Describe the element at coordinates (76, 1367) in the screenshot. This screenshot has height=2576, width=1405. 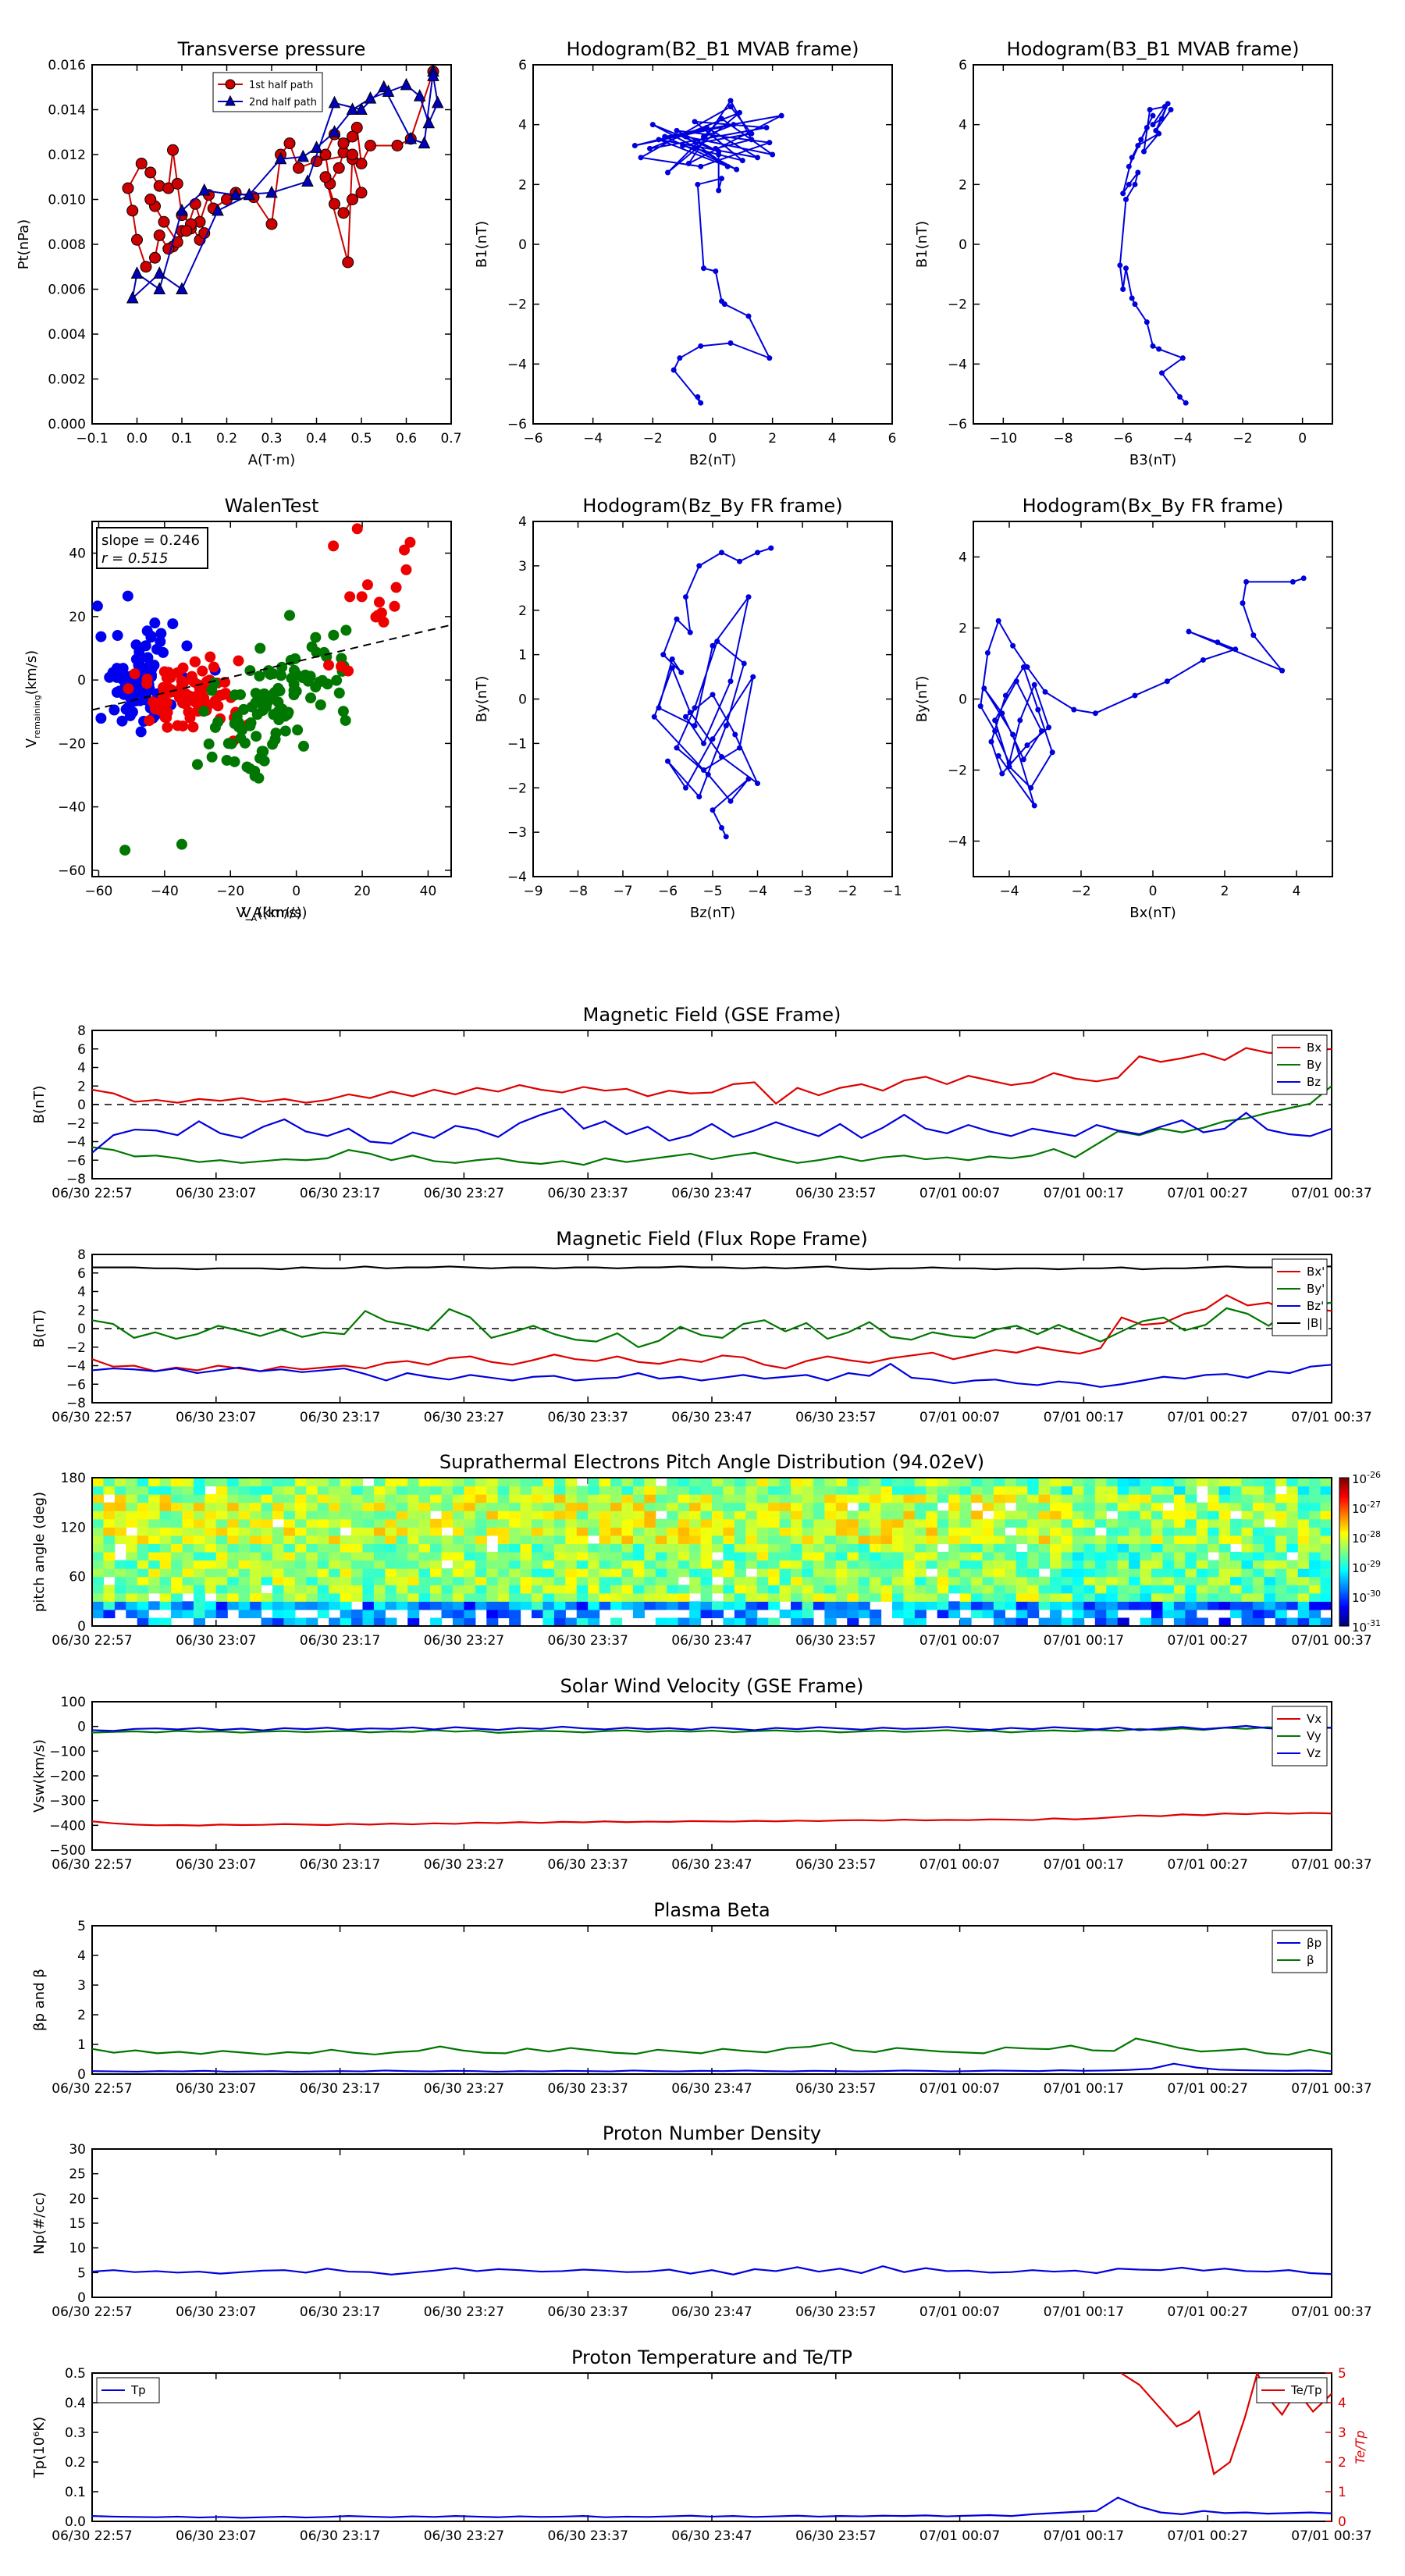
I see `bfr-ytick-label: −4` at that location.